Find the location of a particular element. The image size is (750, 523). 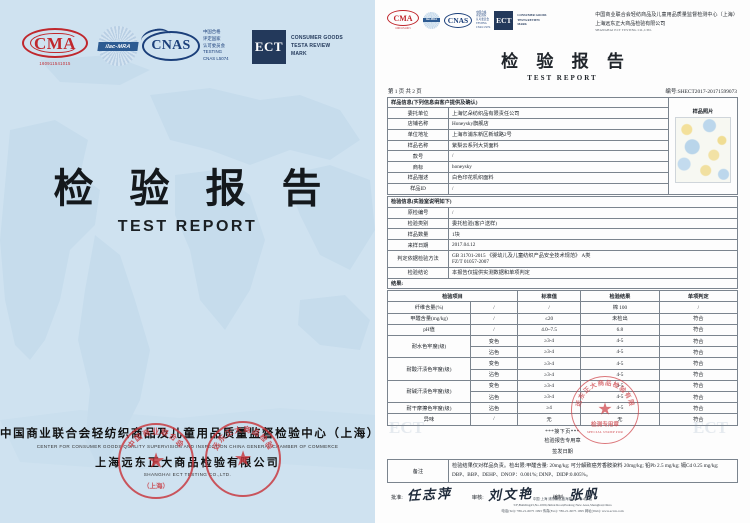

cnas-side-line-2: 评定国家 is located at coordinates (481, 16).